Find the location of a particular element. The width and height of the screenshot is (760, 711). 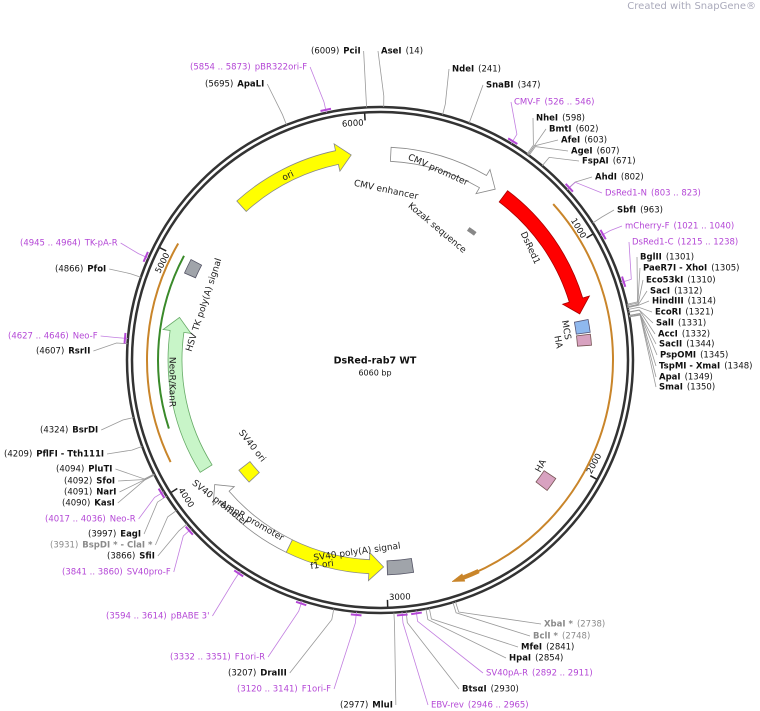

site-name: ApaI is located at coordinates (670, 378).